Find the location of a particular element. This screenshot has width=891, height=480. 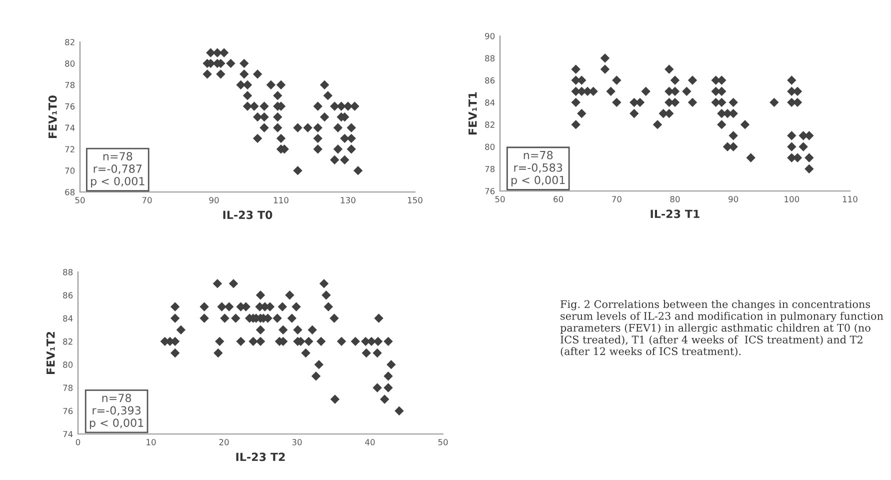

caption: Fig. 2 Correlations between the changes in concentrations serum levels of IL-23 and modification in pulmonary function parameters (FEV1) in allergic asthmatic children at T0 (no ICS treated), T1 (after 4 weeks of ICS treatment) and T2 (after 12 weeks of ICS treatment). is located at coordinates (722, 328).